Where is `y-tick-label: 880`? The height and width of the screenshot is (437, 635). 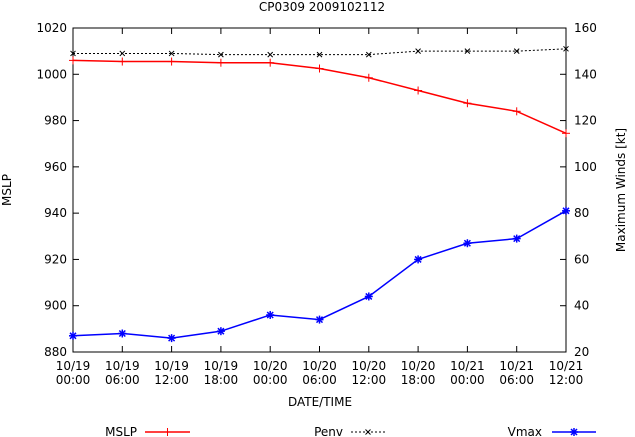
y-tick-label: 880 is located at coordinates (55, 352).